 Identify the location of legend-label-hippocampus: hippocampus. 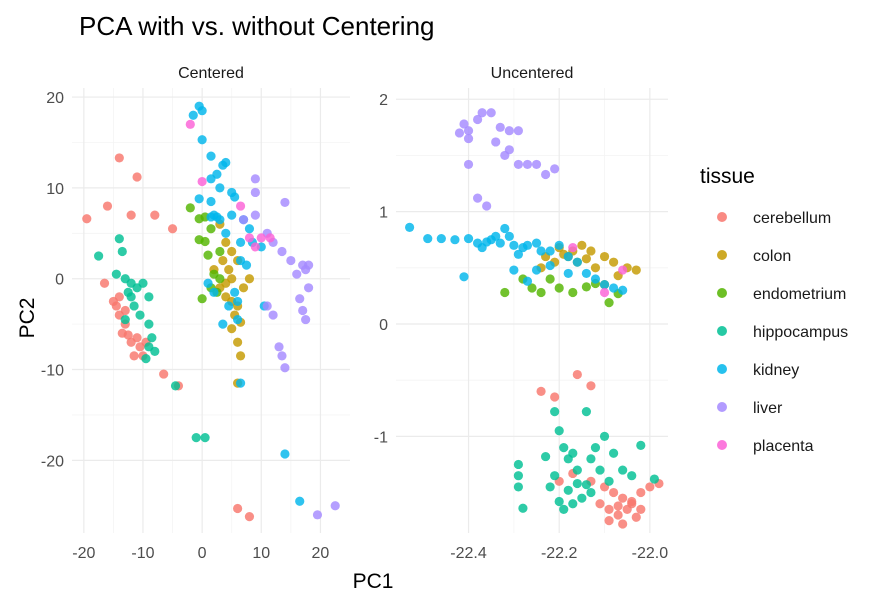
(800, 332).